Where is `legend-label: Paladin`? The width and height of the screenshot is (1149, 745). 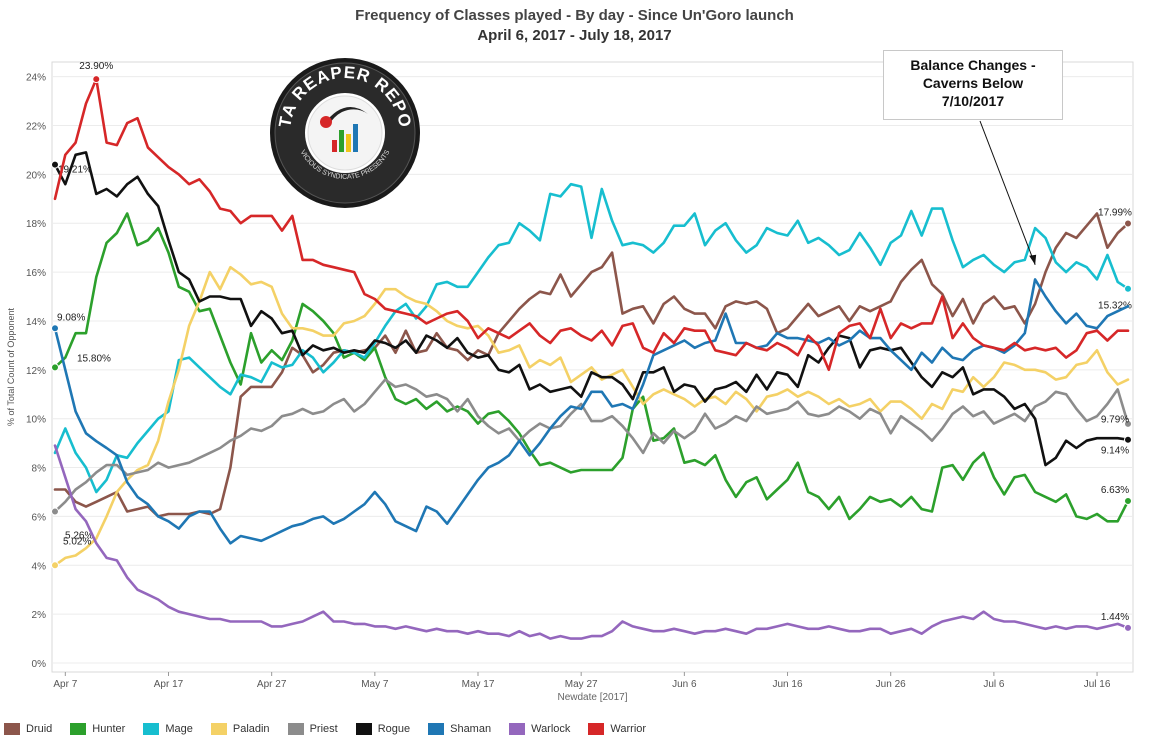
legend-label: Paladin is located at coordinates (251, 729).